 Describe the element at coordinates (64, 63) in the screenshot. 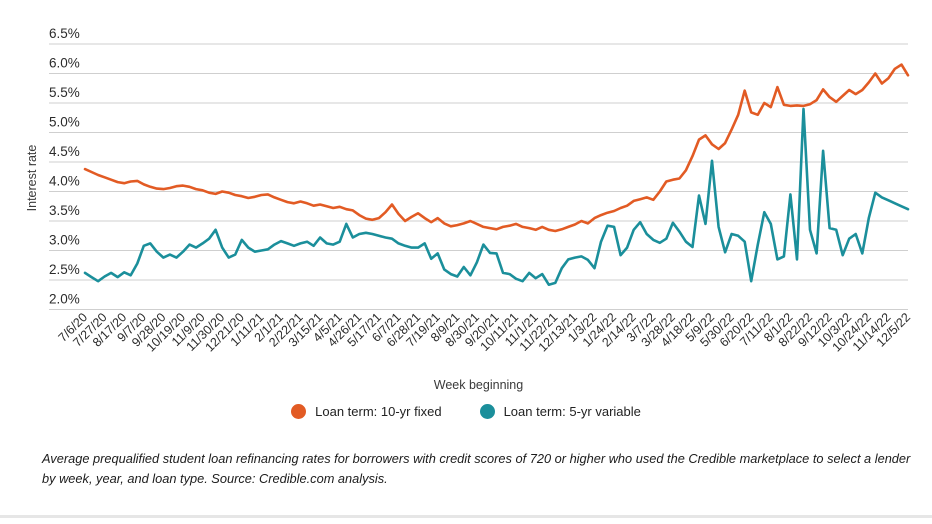

I see `y-tick-label: 6.0%` at that location.